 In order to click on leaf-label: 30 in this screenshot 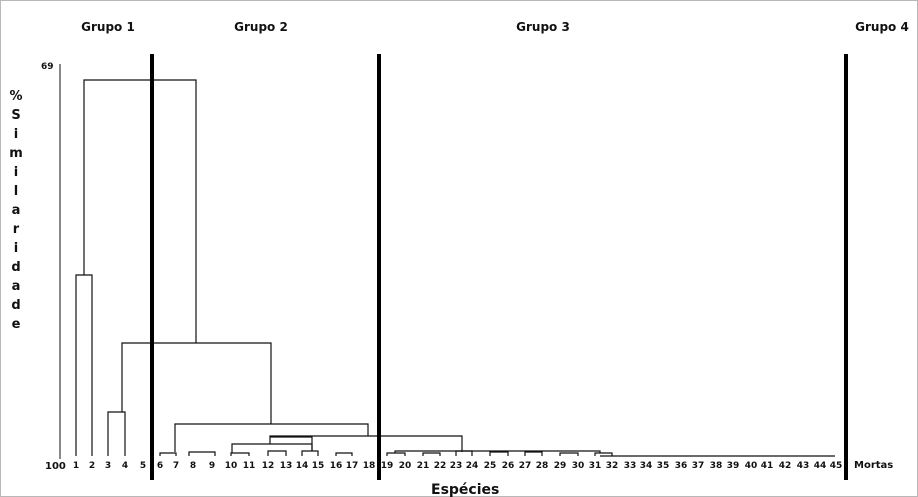, I will do `click(578, 466)`.